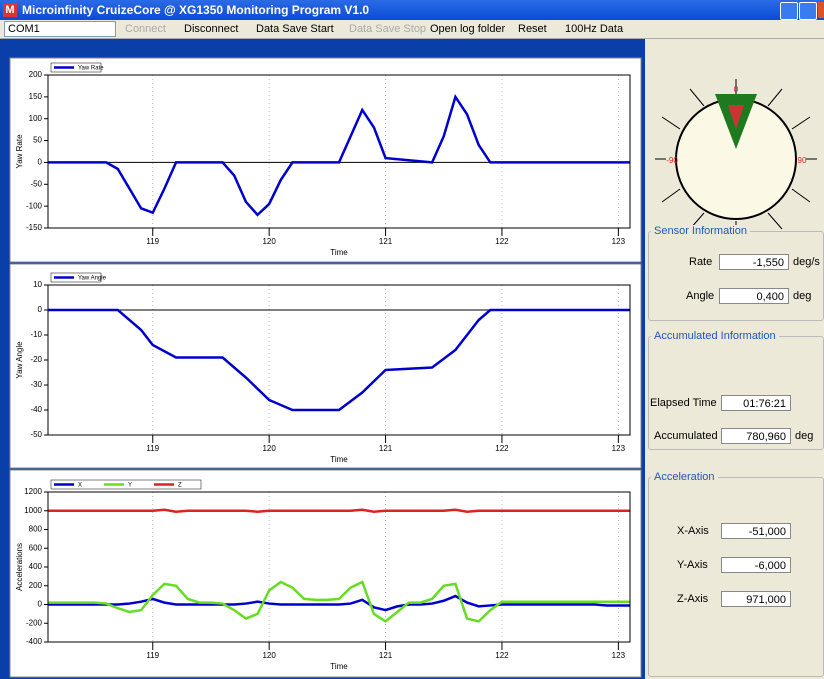 This screenshot has height=679, width=824. Describe the element at coordinates (60, 29) in the screenshot. I see `port-select: COM1` at that location.